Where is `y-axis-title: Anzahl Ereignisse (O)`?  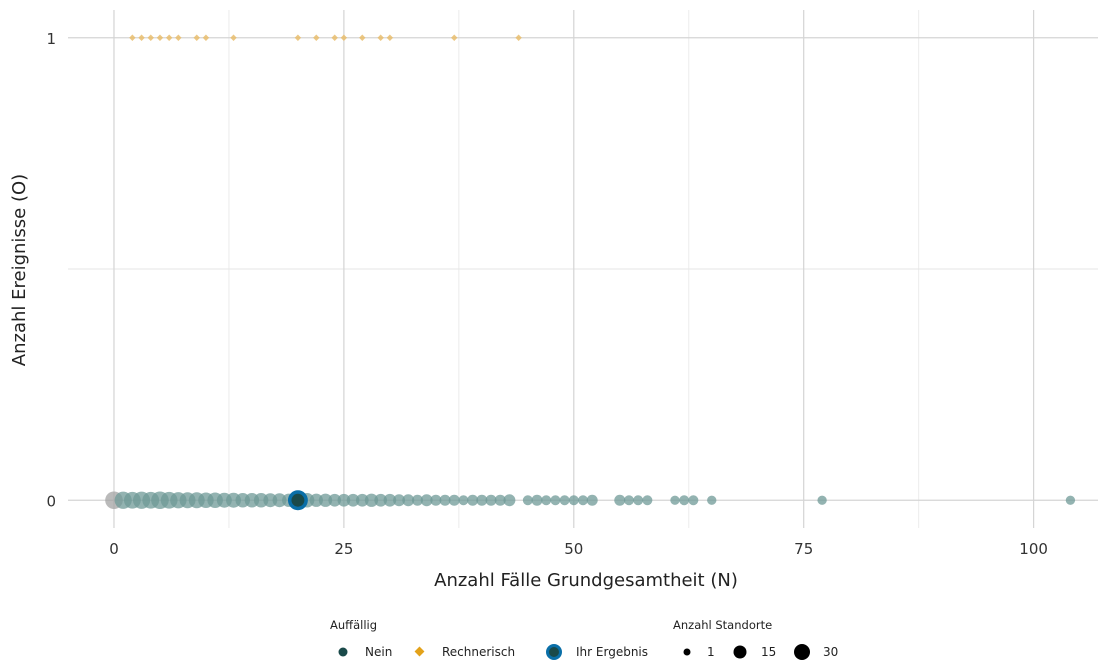
y-axis-title: Anzahl Ereignisse (O) is located at coordinates (19, 270).